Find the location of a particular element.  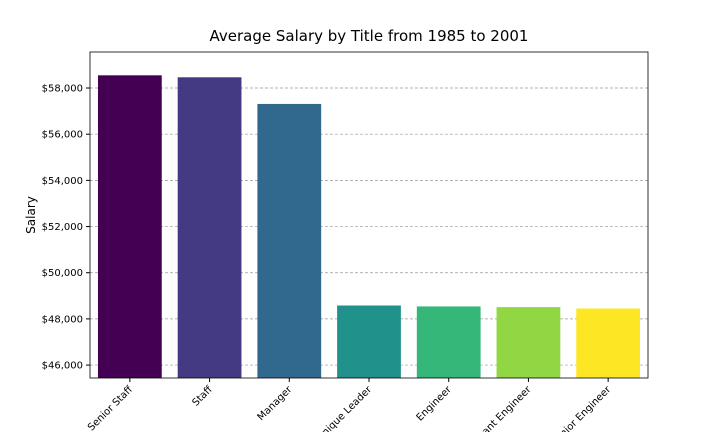

y-tick-label: $48,000 is located at coordinates (62, 319).